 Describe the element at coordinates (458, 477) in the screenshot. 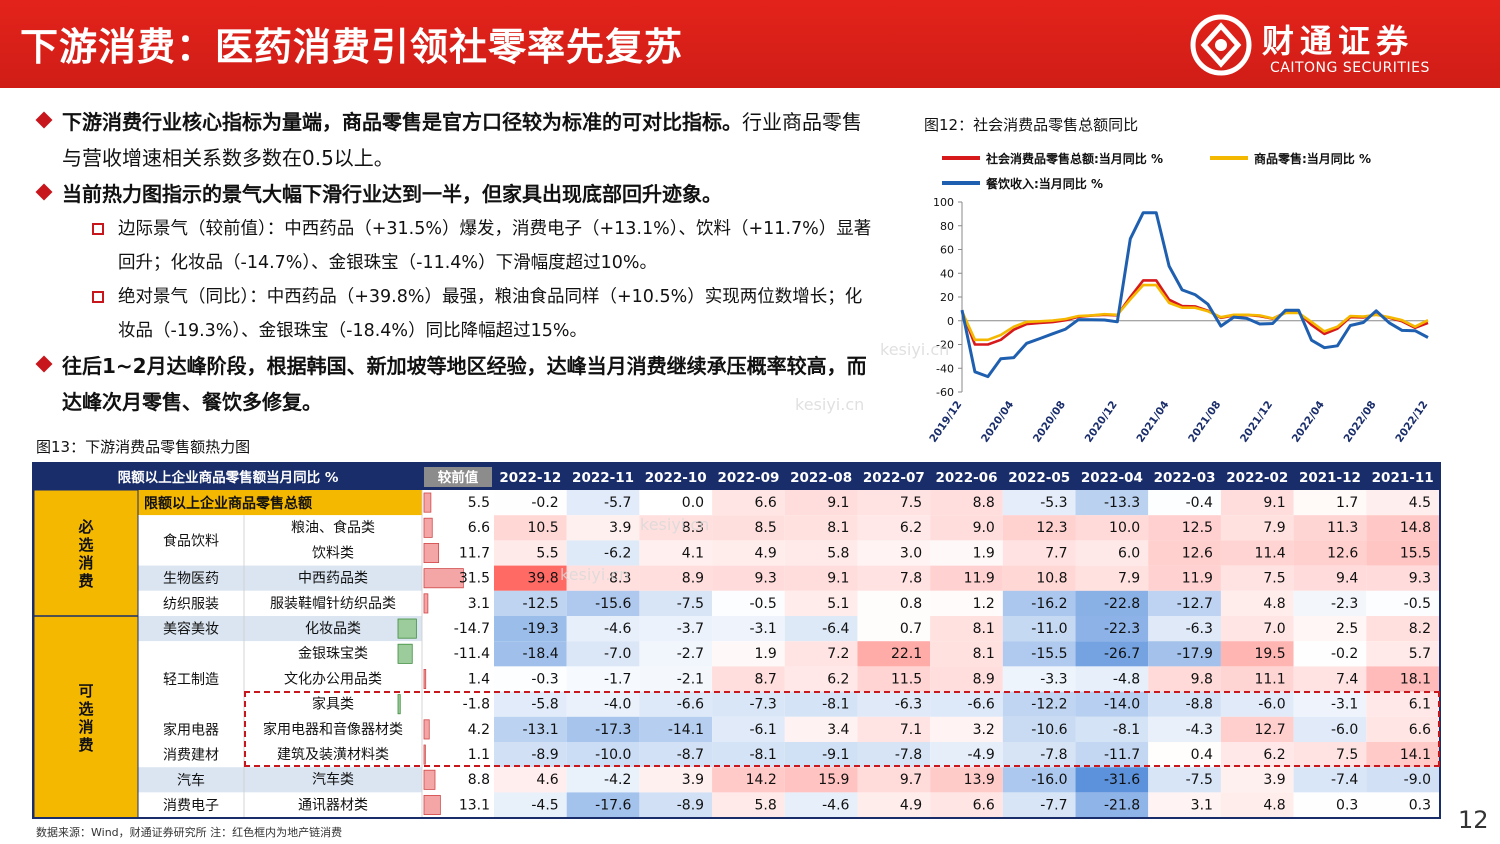

I see `prev-header: 较前值` at that location.